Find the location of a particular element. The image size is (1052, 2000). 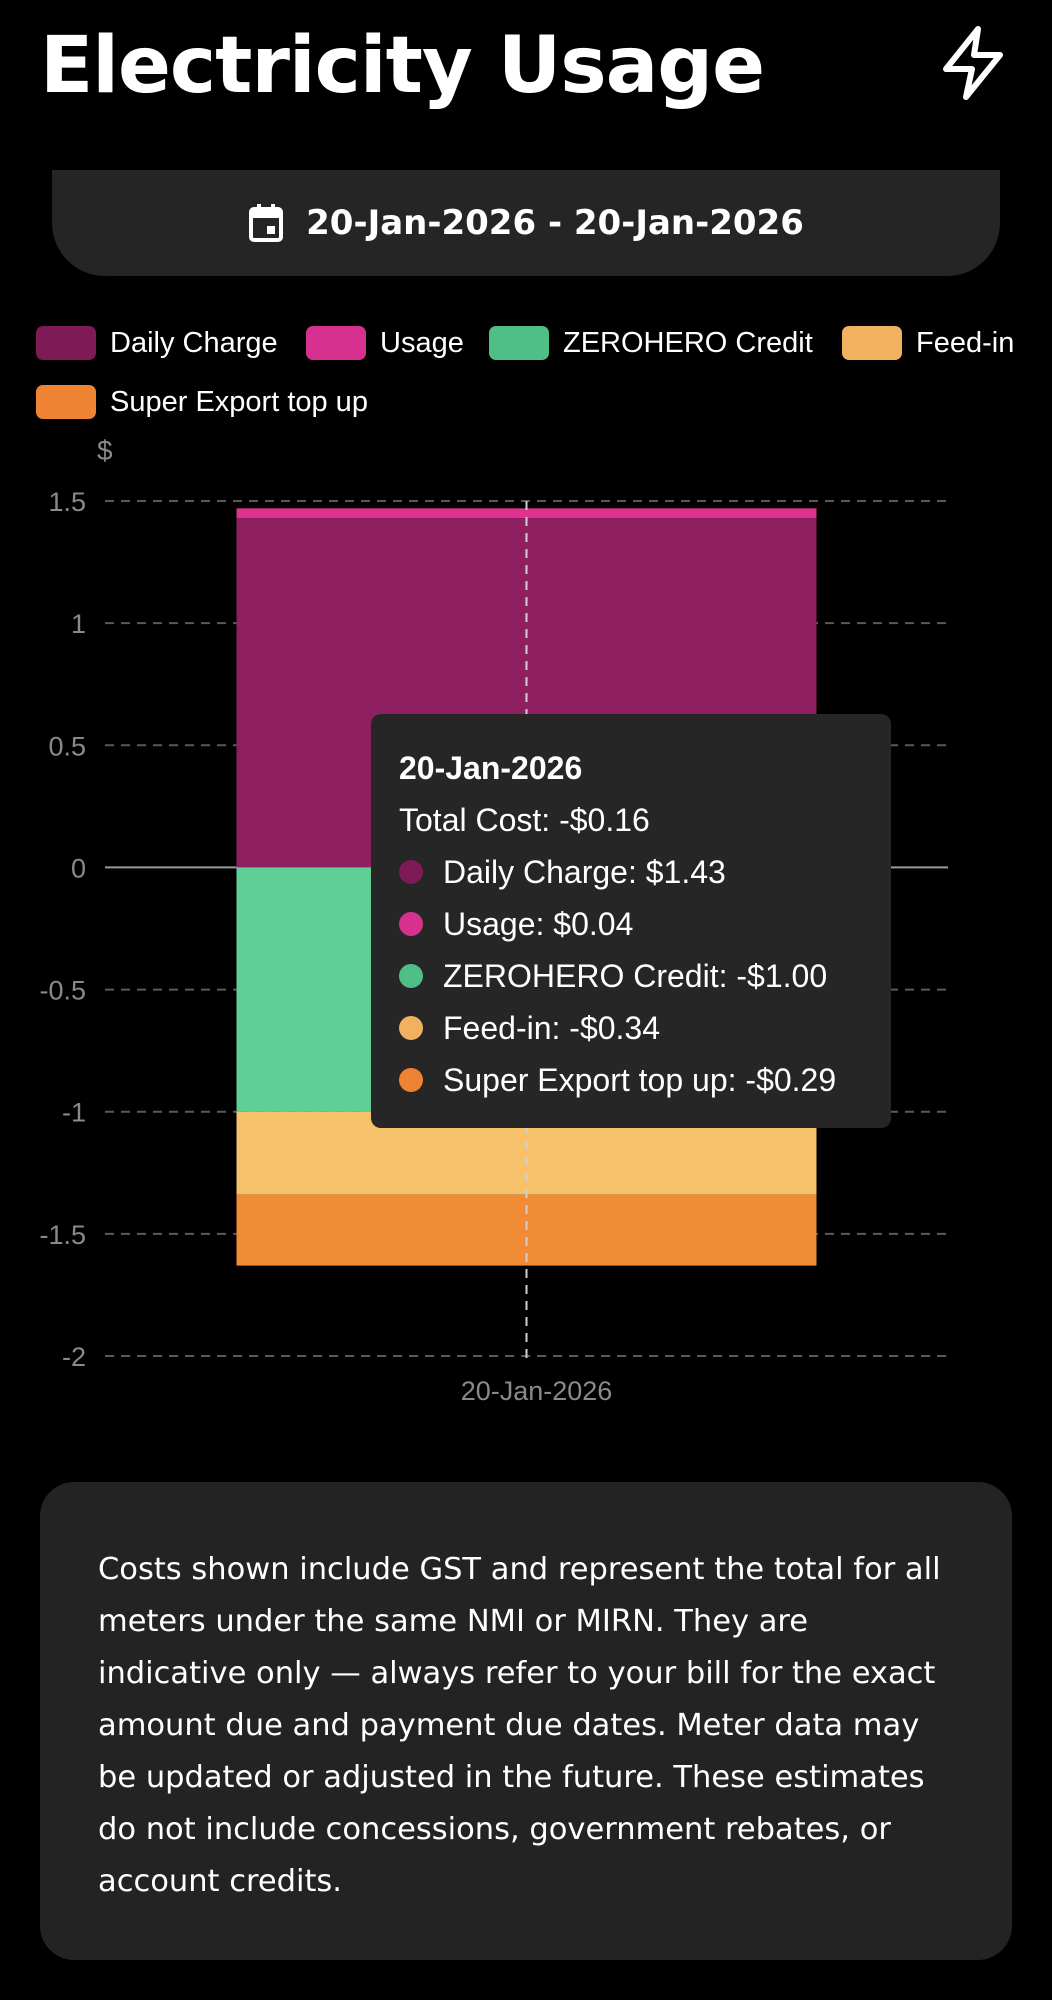

tooltip-row: ZEROHERO Credit: -$1.00 is located at coordinates (645, 976).